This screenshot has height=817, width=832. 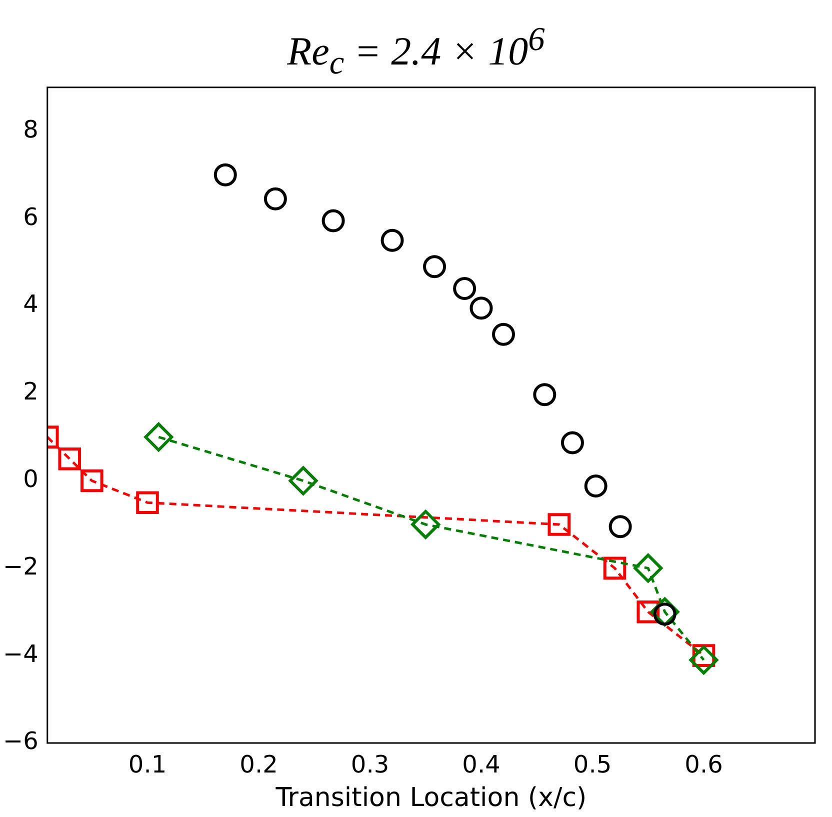 I want to click on y-tick-label: 6, so click(x=30, y=216).